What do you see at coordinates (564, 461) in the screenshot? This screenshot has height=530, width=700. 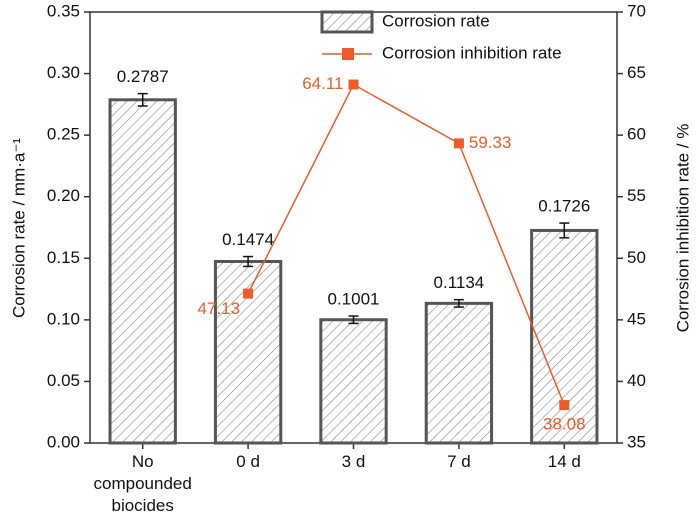 I see `x-tick-label: 14 d` at bounding box center [564, 461].